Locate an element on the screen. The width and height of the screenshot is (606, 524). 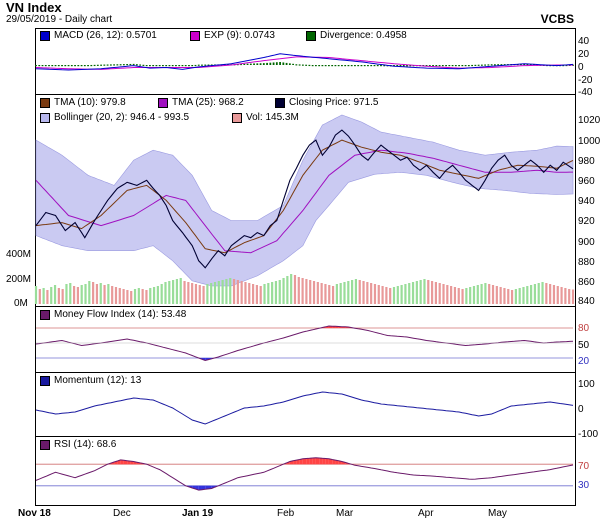
legend-swatch-mfi is located at coordinates (45, 314).